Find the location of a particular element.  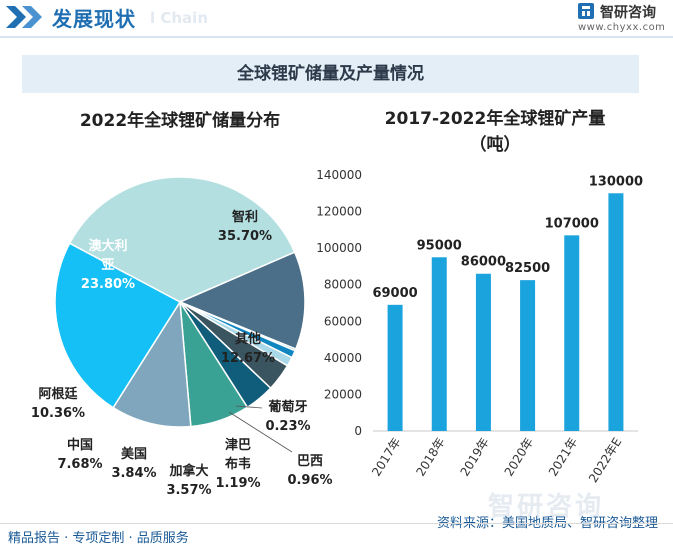

bar-2019年 is located at coordinates (483, 352).